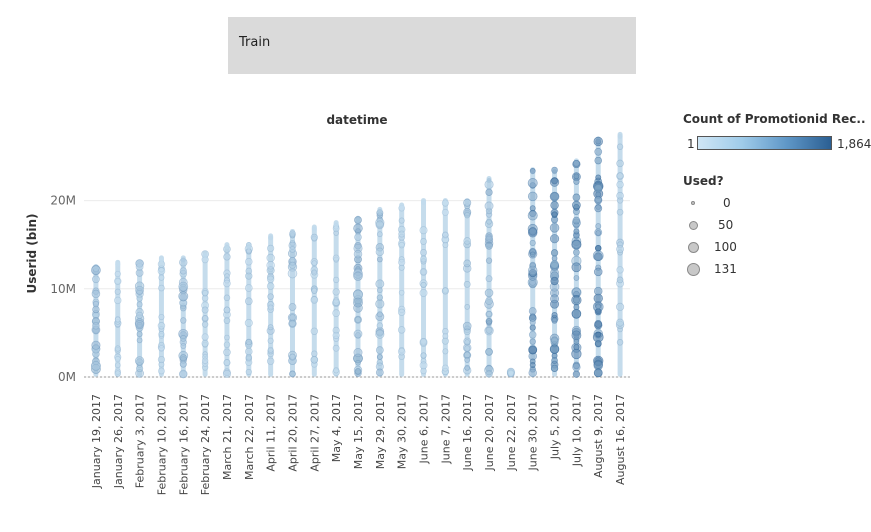  Describe the element at coordinates (776, 249) in the screenshot. I see `size-legend-item: 100` at that location.